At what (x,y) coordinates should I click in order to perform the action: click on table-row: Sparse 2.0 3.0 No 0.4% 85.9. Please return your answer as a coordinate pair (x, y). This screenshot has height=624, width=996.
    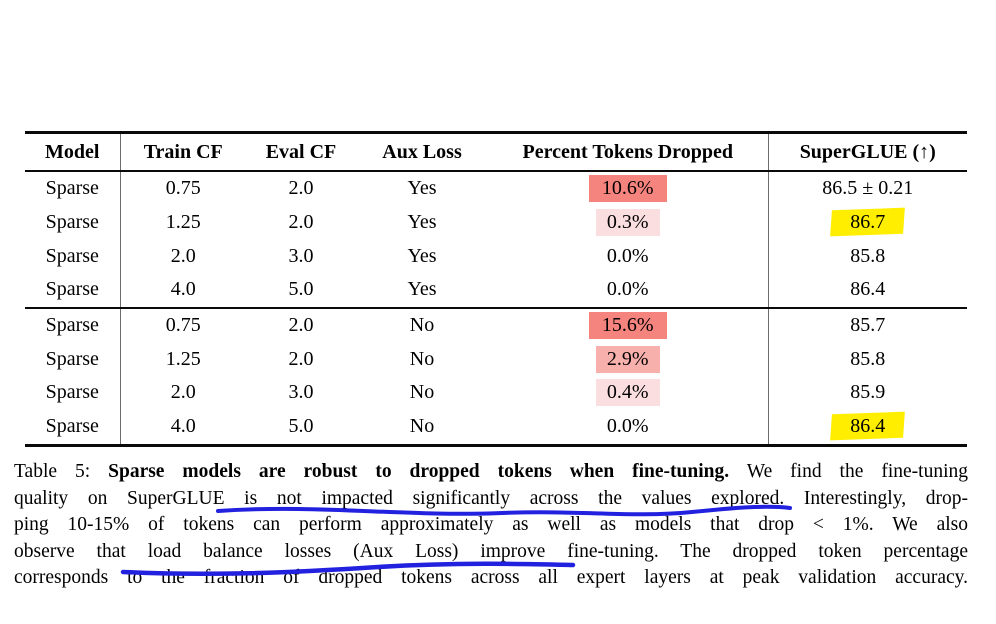
    Looking at the image, I should click on (496, 393).